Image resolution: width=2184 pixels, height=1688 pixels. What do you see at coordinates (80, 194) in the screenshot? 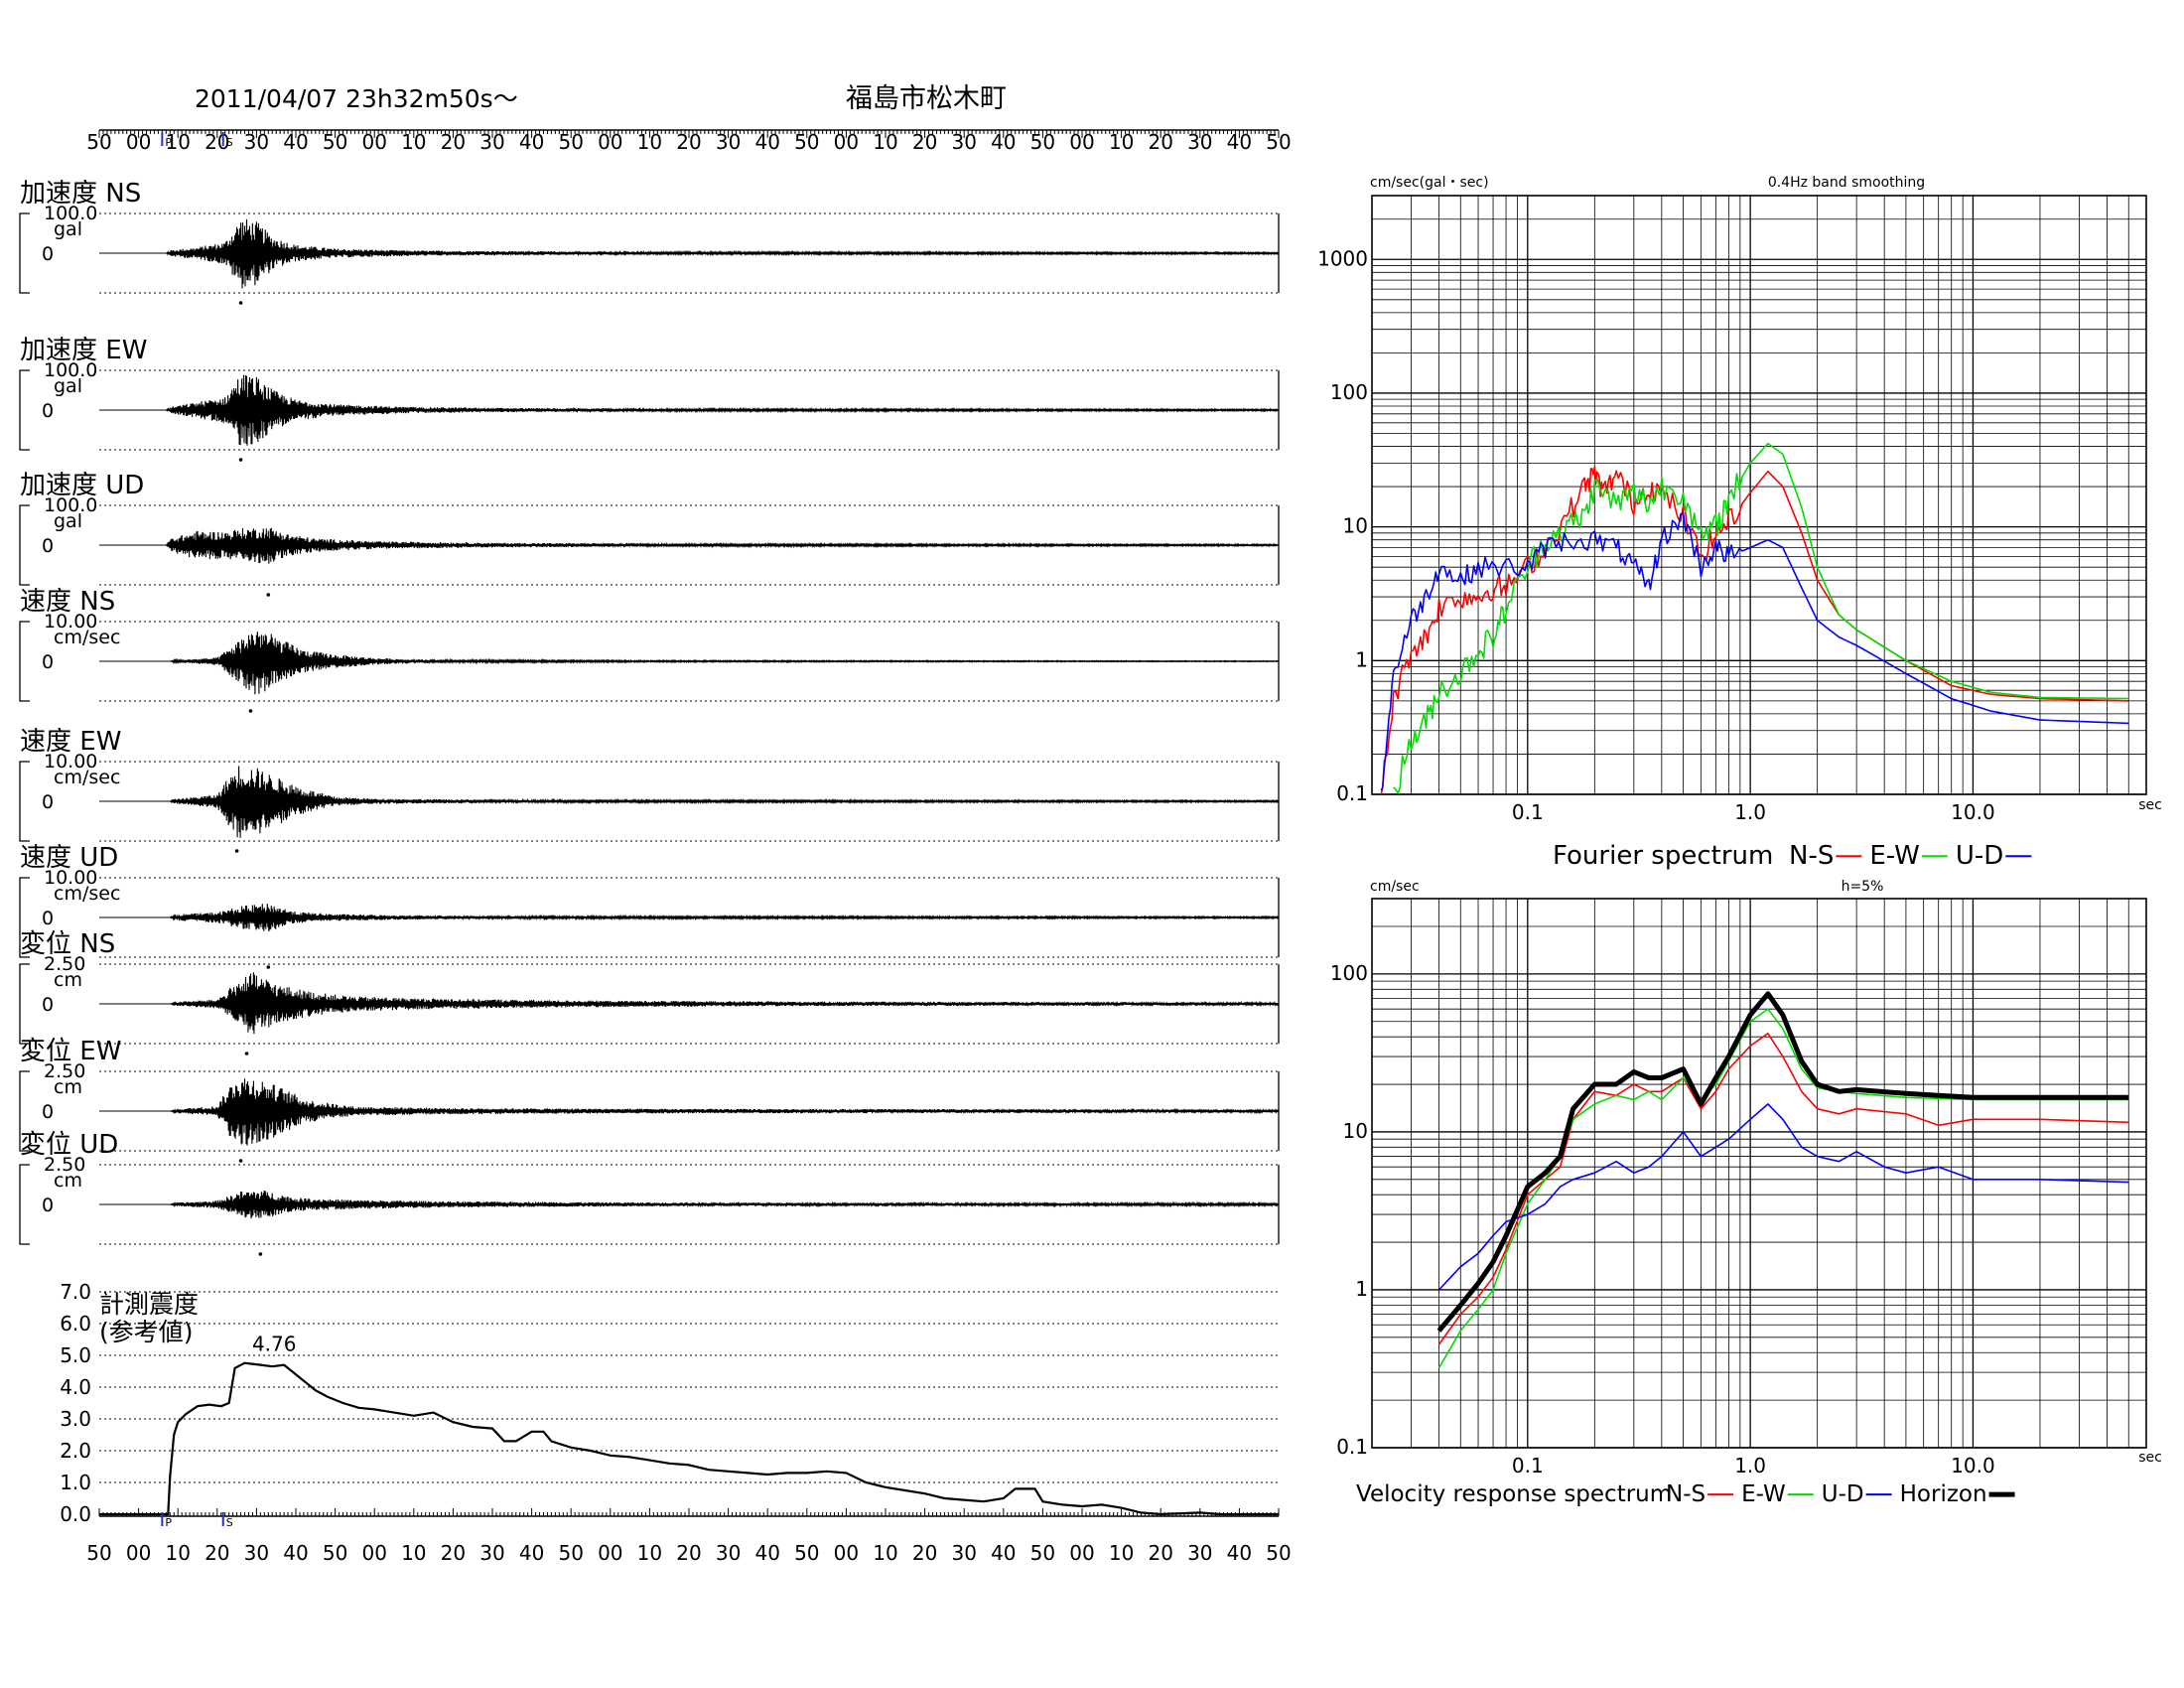
I see `trace-label: 加速度 NS` at bounding box center [80, 194].